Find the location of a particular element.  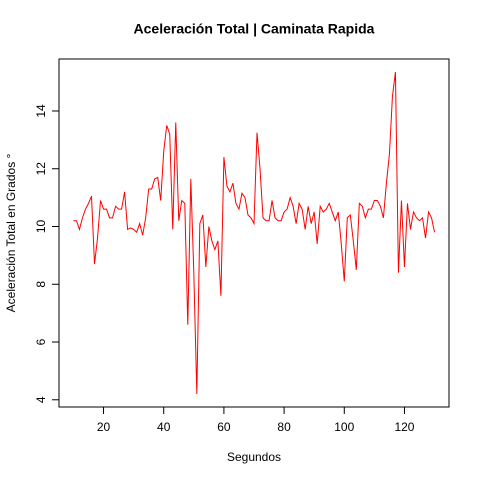

x-tick-label: 60 is located at coordinates (224, 427).